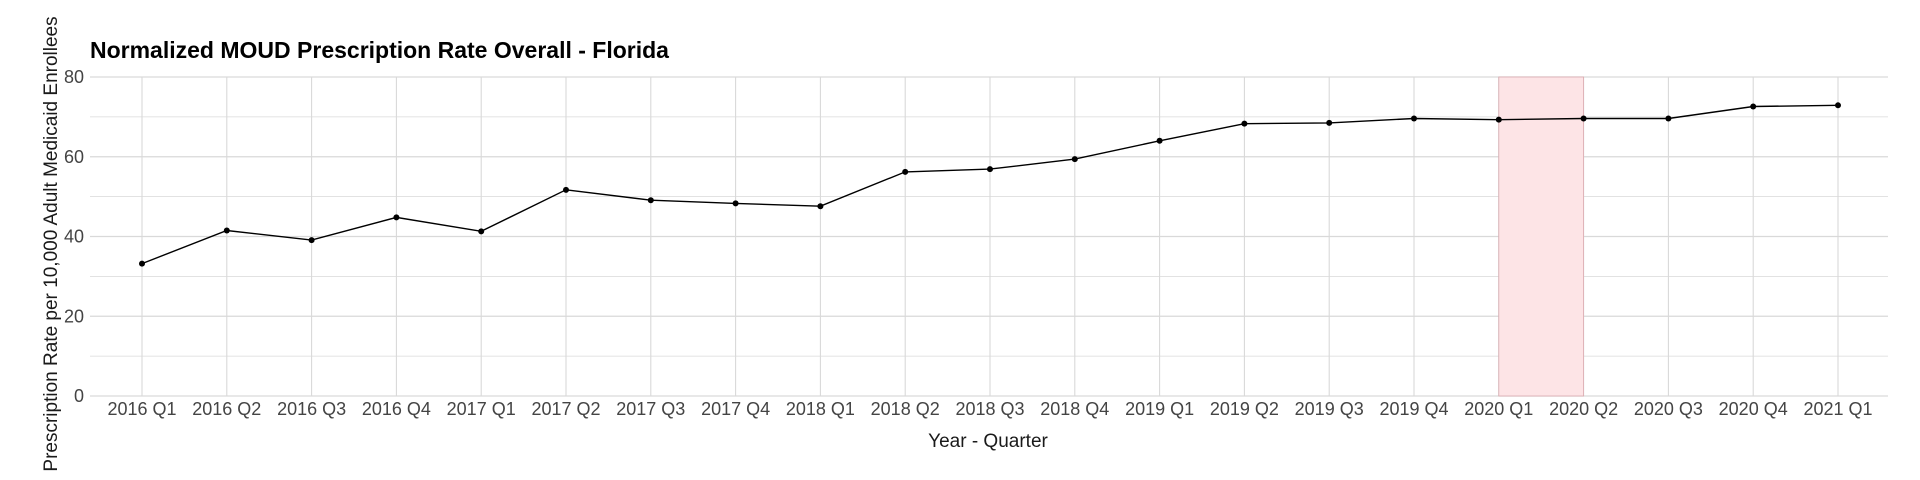  Describe the element at coordinates (989, 409) in the screenshot. I see `x-tick-label: 2018 Q3` at that location.